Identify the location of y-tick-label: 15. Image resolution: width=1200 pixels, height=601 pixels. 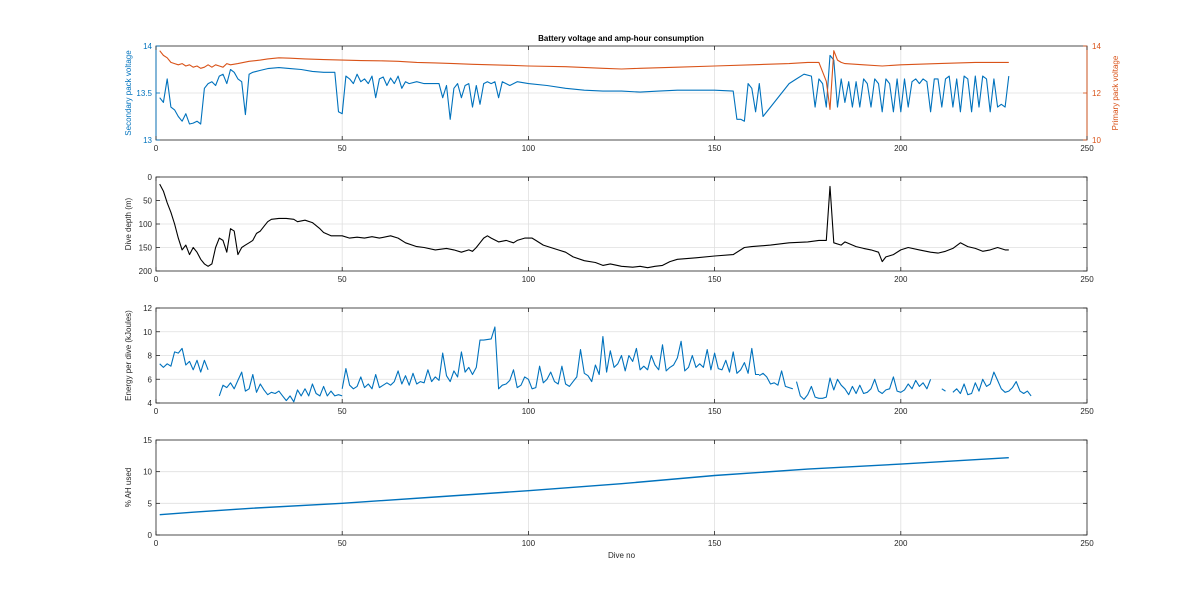
(147, 440).